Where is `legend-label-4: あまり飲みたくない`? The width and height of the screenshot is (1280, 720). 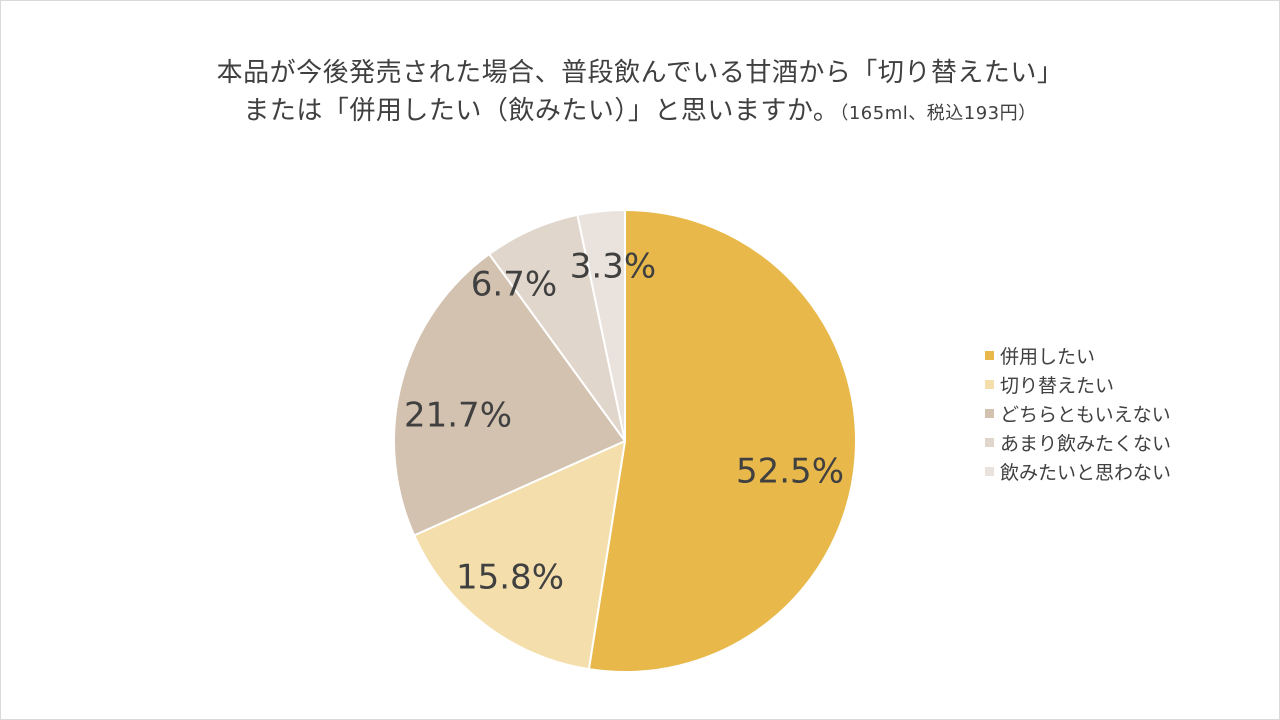
legend-label-4: あまり飲みたくない is located at coordinates (1086, 444).